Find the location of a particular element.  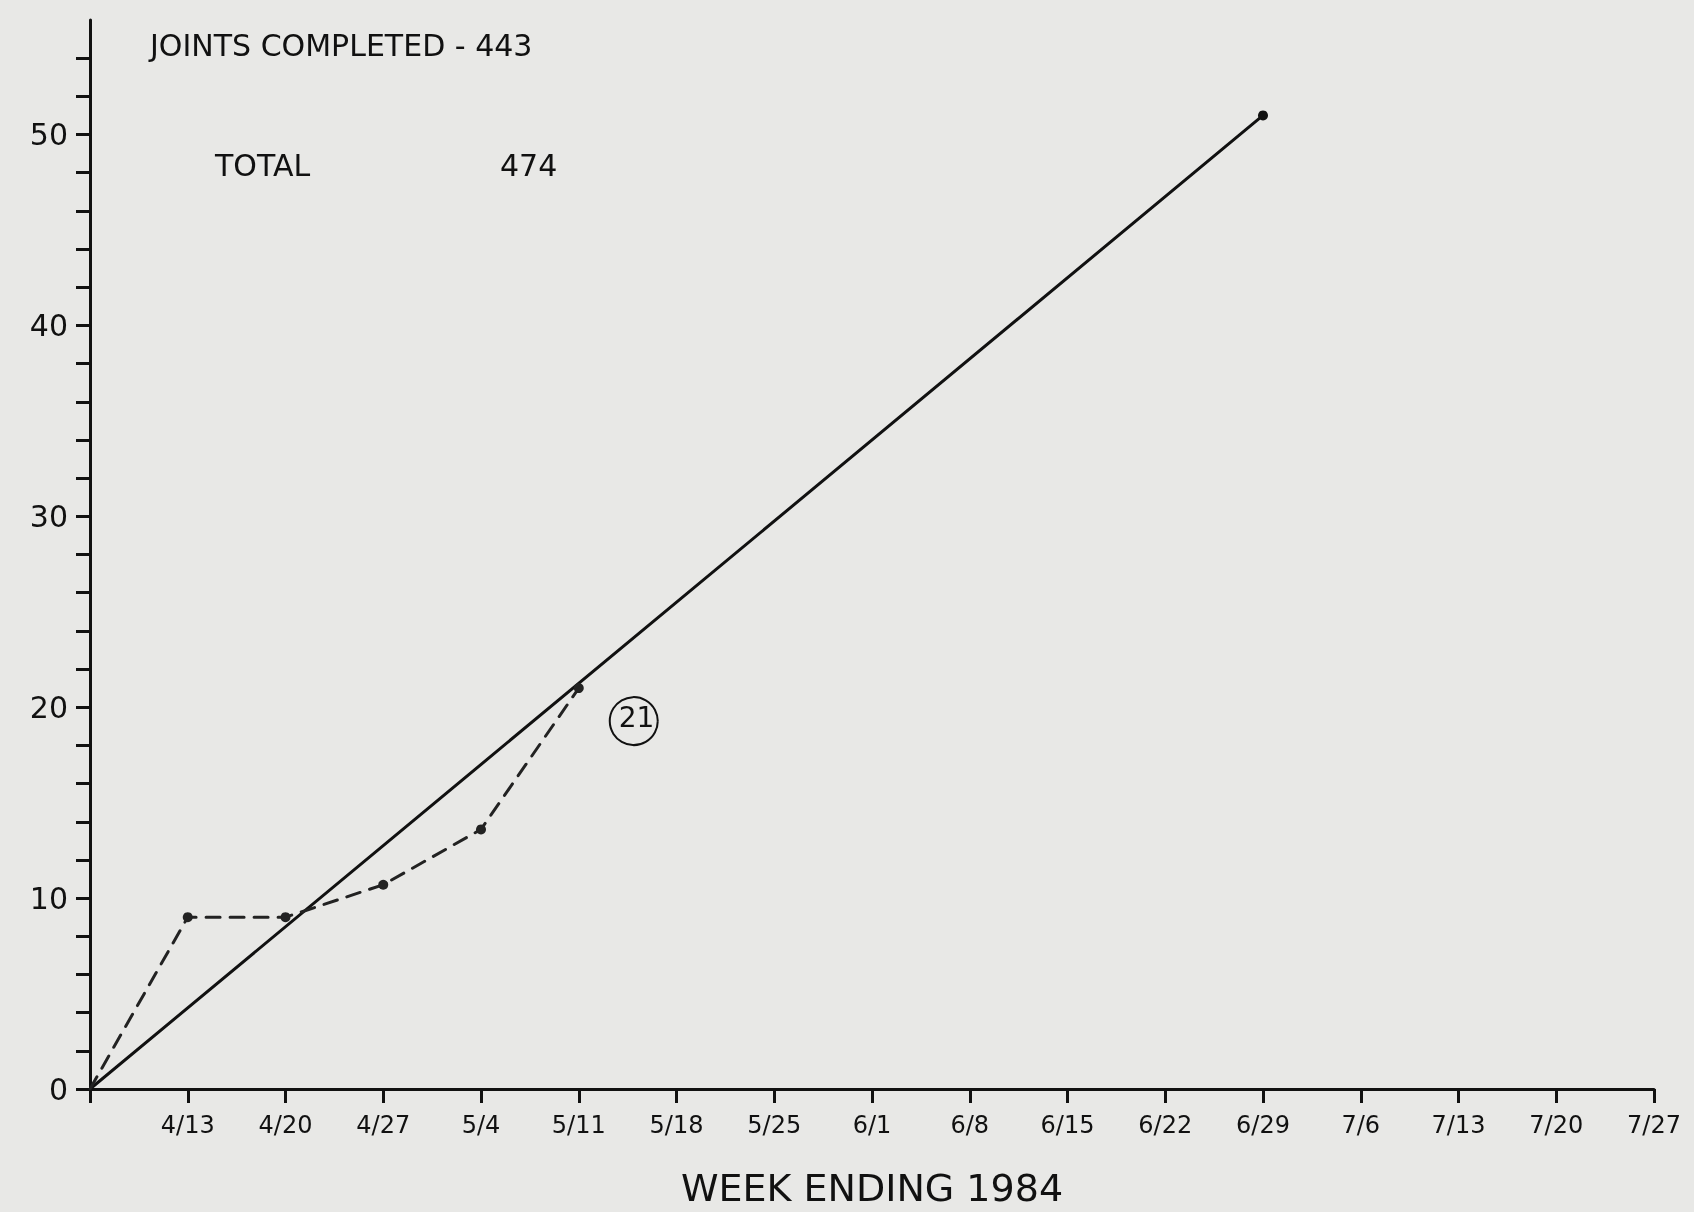

annotation: TOTAL is located at coordinates (262, 165).